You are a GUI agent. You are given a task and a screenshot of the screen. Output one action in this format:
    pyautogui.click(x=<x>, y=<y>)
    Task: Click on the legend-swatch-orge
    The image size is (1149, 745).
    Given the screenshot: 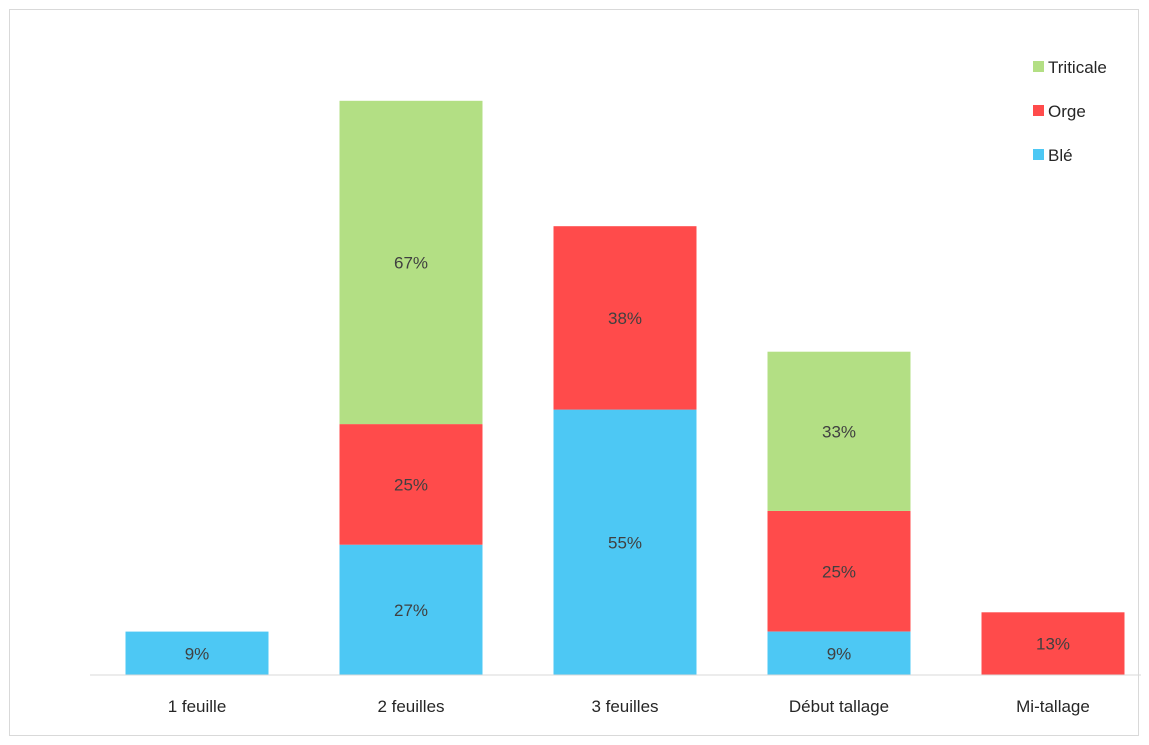 What is the action you would take?
    pyautogui.click(x=1038, y=110)
    